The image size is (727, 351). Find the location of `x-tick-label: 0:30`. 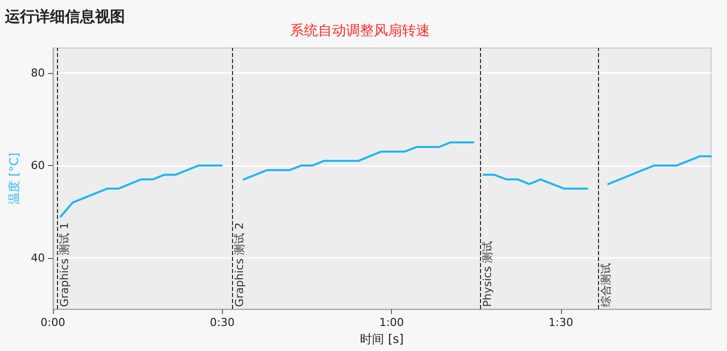

x-tick-label: 0:30 is located at coordinates (222, 322).